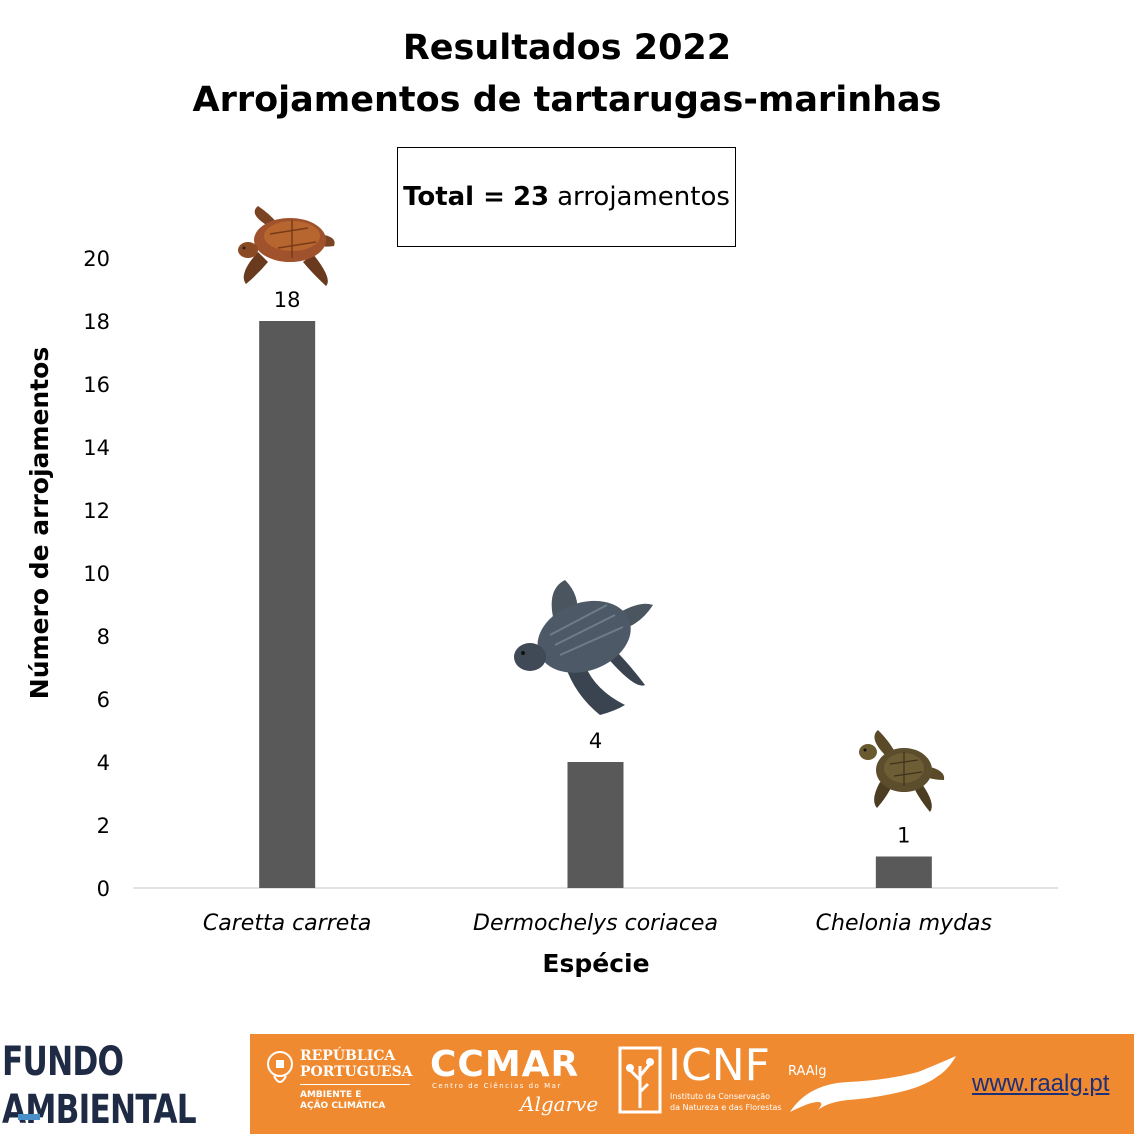  Describe the element at coordinates (497, 1086) in the screenshot. I see `ccmar-subtitle: Centro de Ciências do Mar` at that location.